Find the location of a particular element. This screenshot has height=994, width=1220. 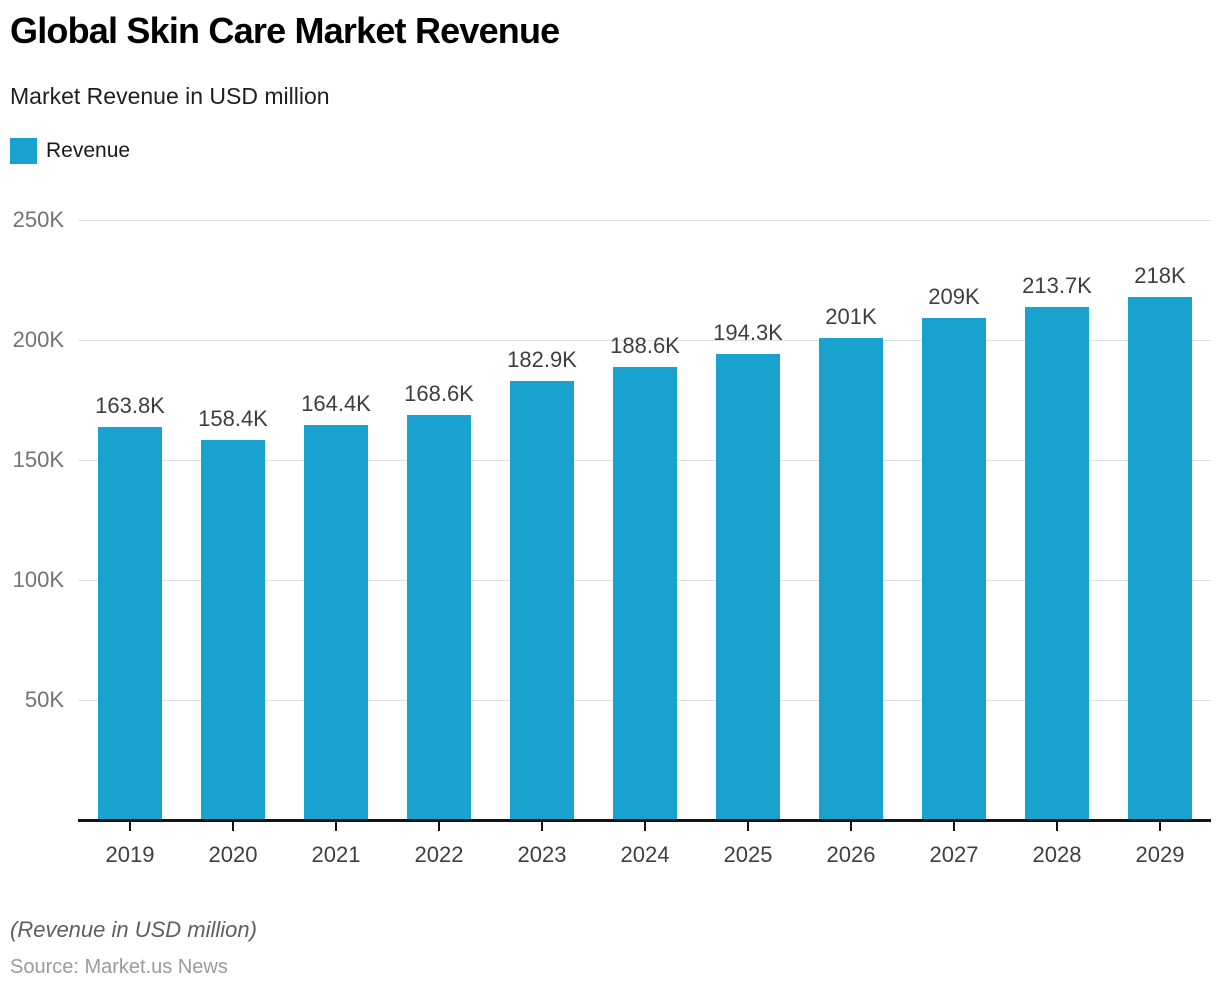

chart-subtitle: Market Revenue in USD million is located at coordinates (170, 96).